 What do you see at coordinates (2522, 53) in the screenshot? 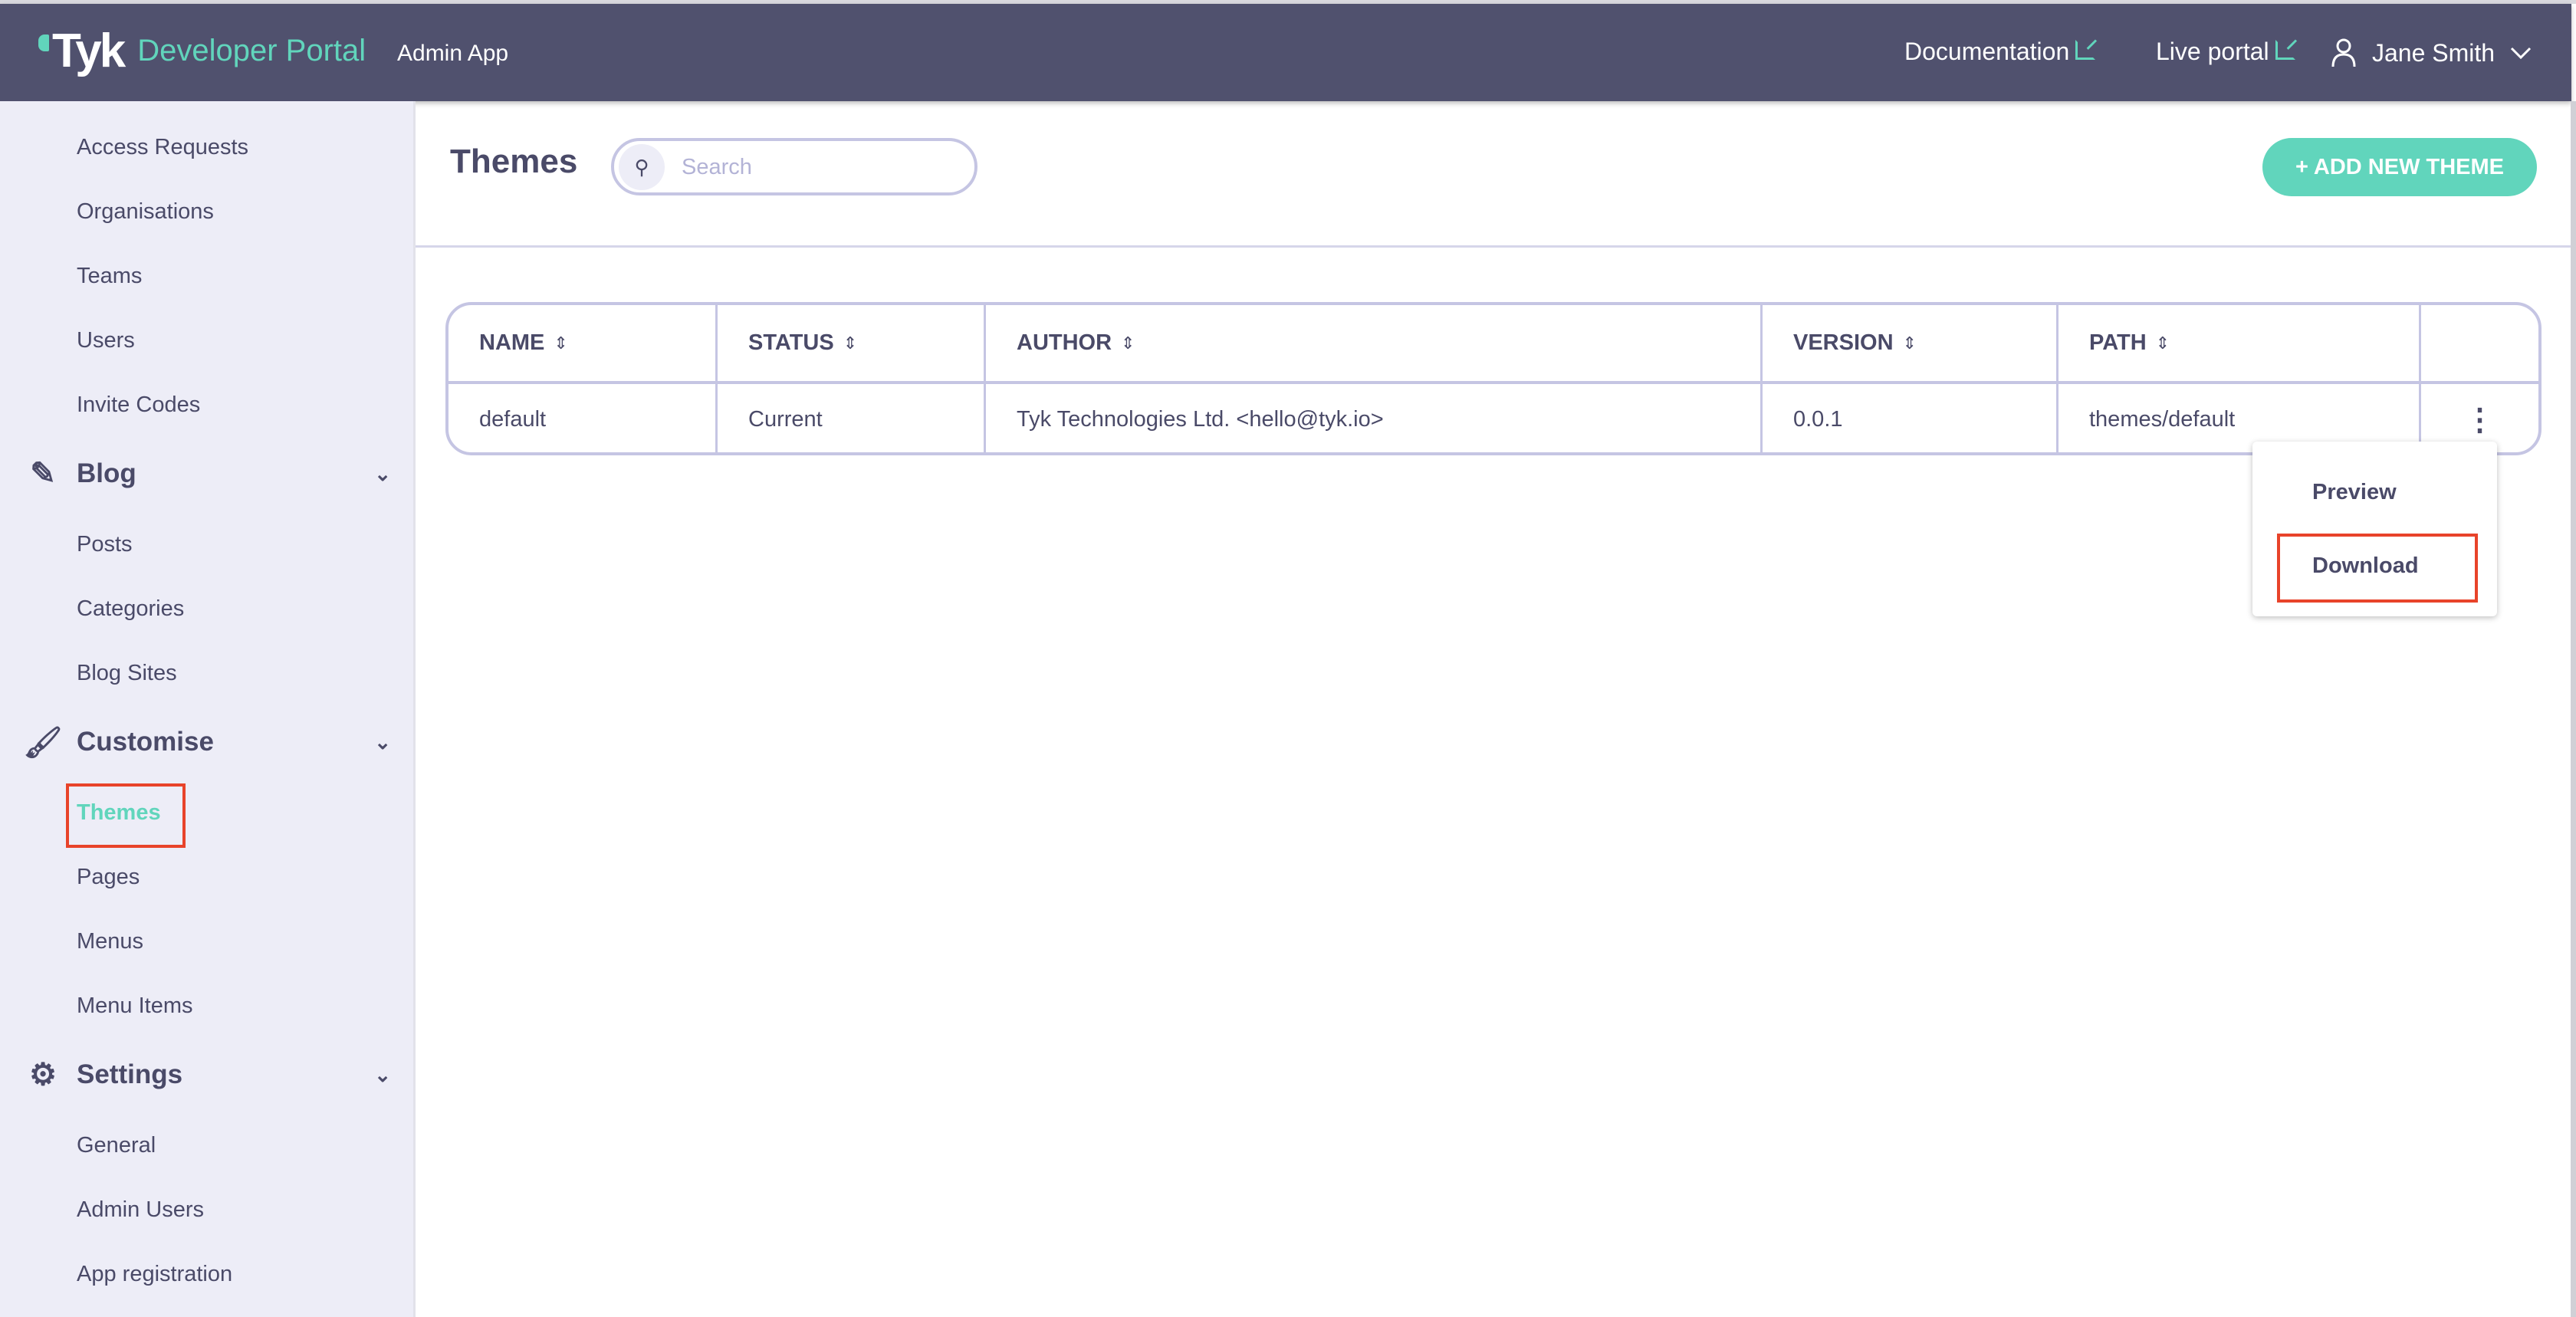
I see `chevron-down-icon` at bounding box center [2522, 53].